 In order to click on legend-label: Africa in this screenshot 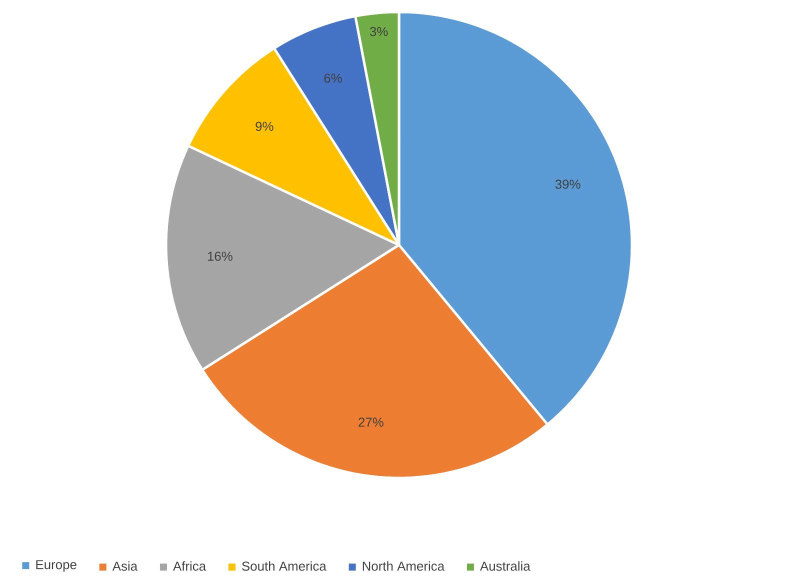, I will do `click(189, 566)`.